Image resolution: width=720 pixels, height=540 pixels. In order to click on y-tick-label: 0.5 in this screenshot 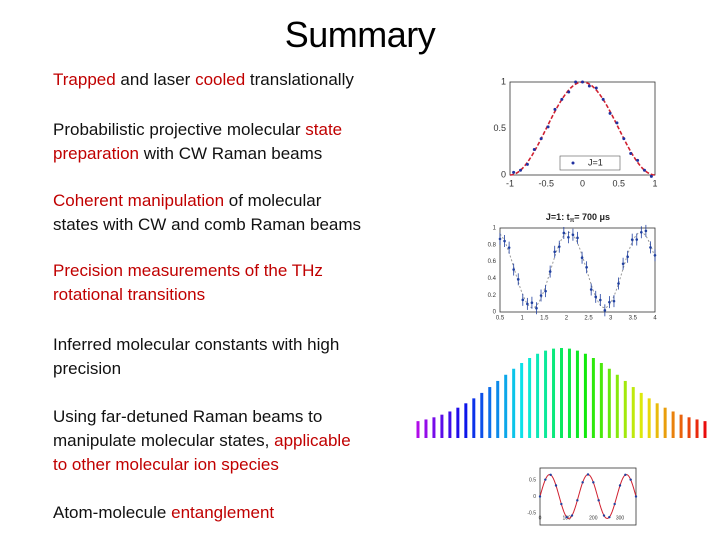, I will do `click(532, 480)`.